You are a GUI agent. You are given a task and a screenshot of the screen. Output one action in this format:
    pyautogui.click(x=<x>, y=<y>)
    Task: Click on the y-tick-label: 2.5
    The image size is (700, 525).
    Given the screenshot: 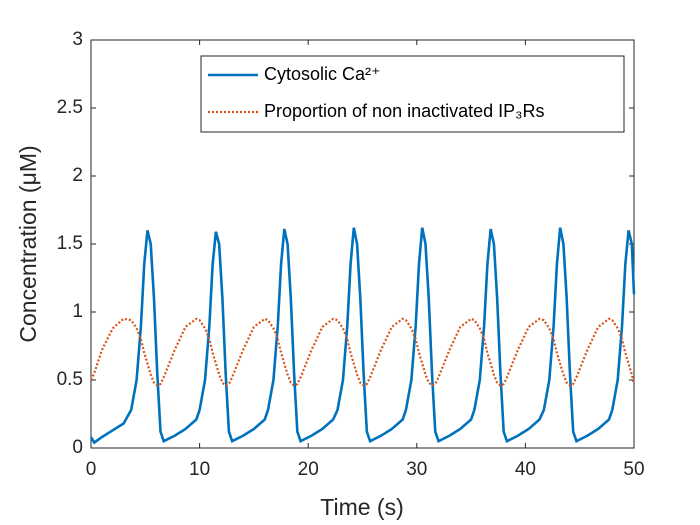 What is the action you would take?
    pyautogui.click(x=70, y=107)
    